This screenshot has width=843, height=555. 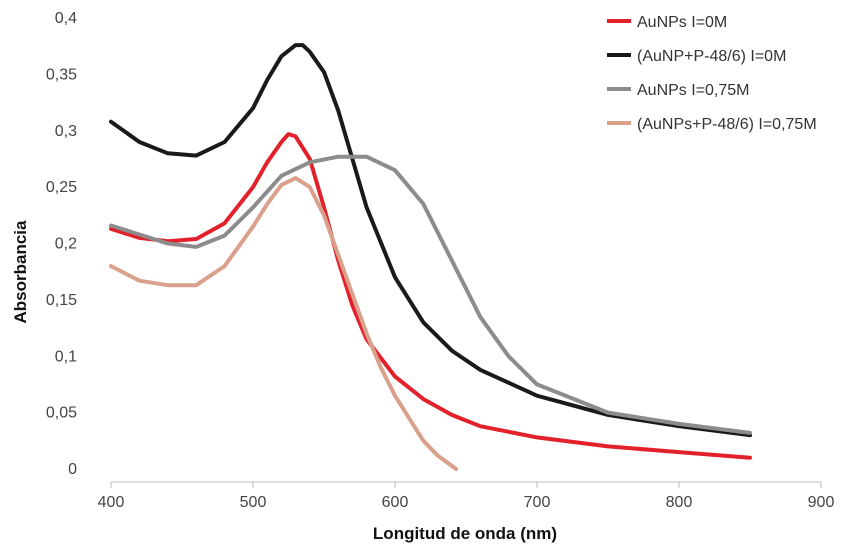 What do you see at coordinates (61, 187) in the screenshot?
I see `y-tick-label: 0,25` at bounding box center [61, 187].